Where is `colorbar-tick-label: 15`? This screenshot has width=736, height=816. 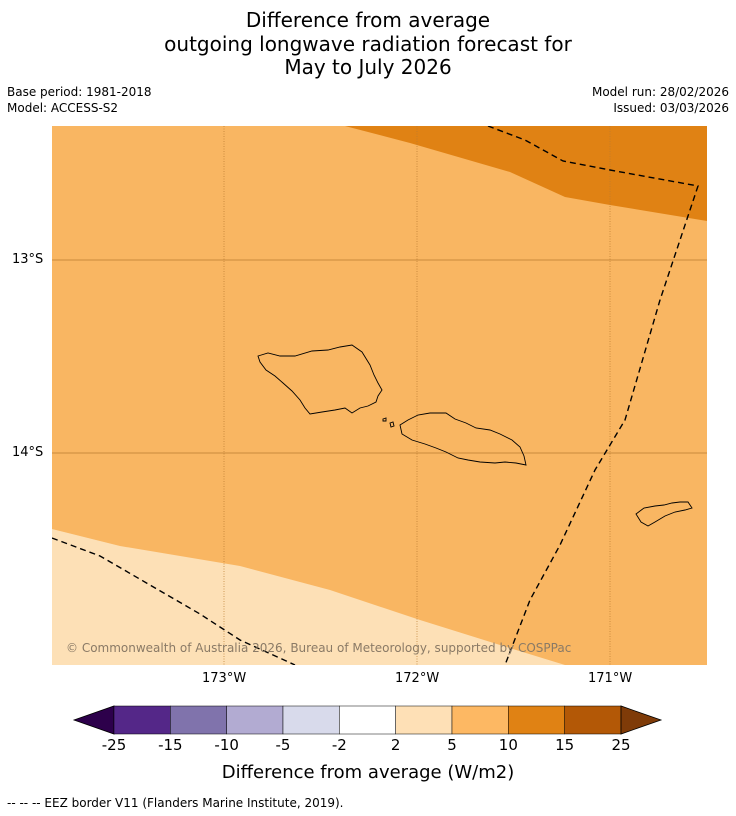 colorbar-tick-label: 15 is located at coordinates (565, 745).